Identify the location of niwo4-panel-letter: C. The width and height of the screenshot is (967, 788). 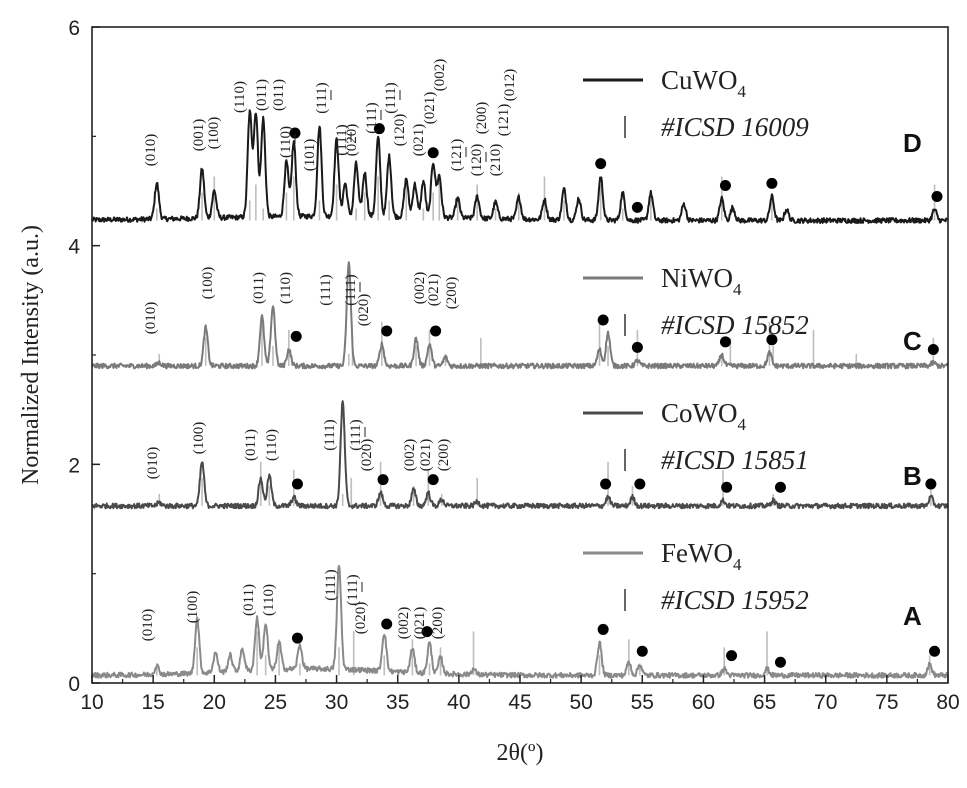
(912, 341).